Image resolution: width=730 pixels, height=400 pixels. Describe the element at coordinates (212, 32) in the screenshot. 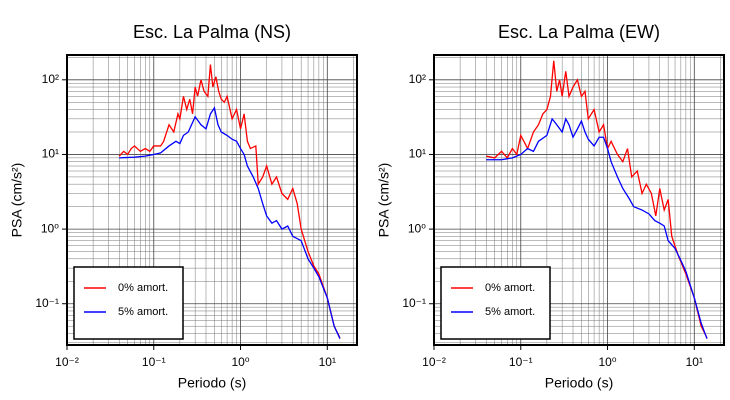

I see `chart-title: Esc. La Palma (NS)` at that location.